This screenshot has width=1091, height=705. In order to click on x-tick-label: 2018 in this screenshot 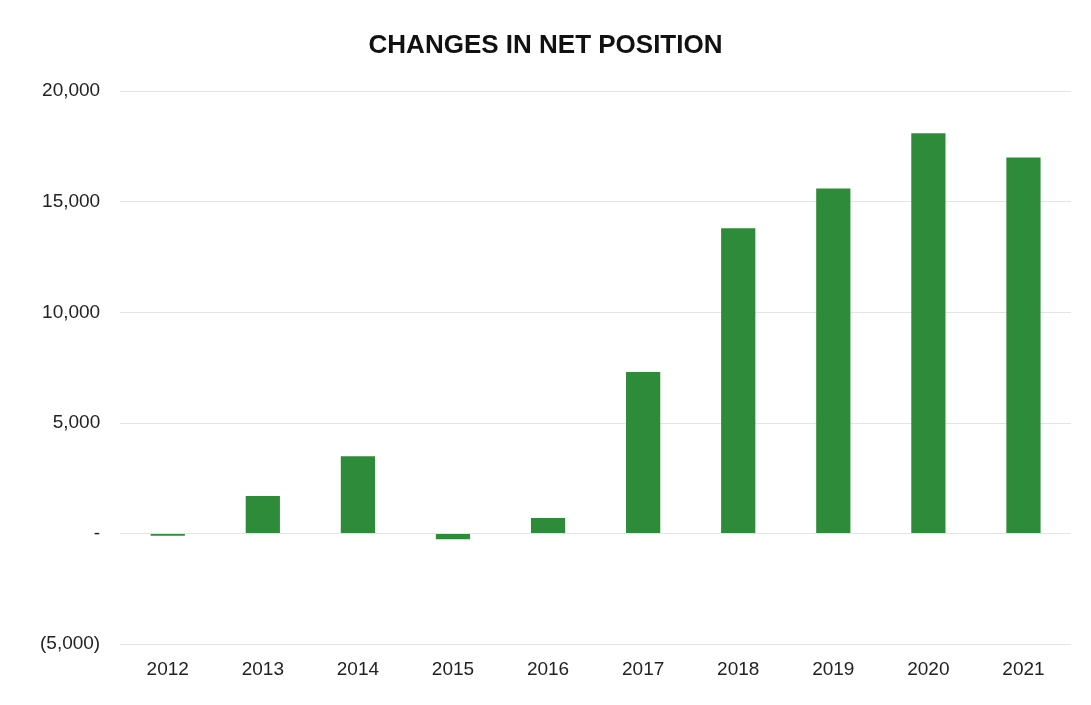, I will do `click(738, 668)`.